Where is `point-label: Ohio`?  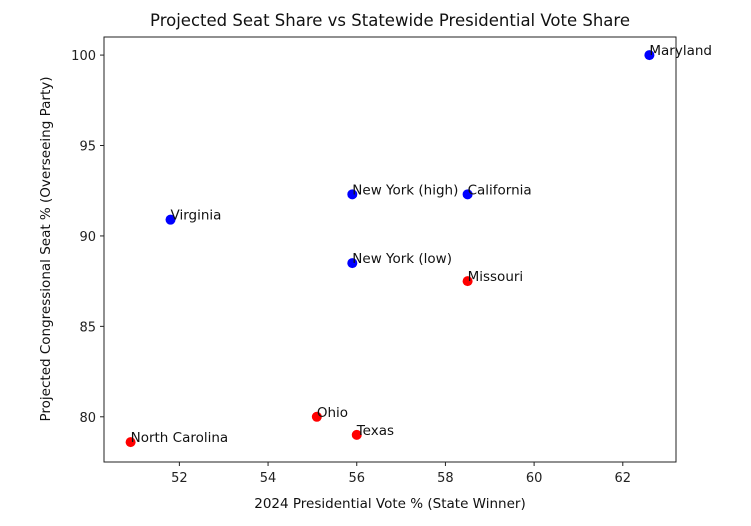 point-label: Ohio is located at coordinates (332, 413).